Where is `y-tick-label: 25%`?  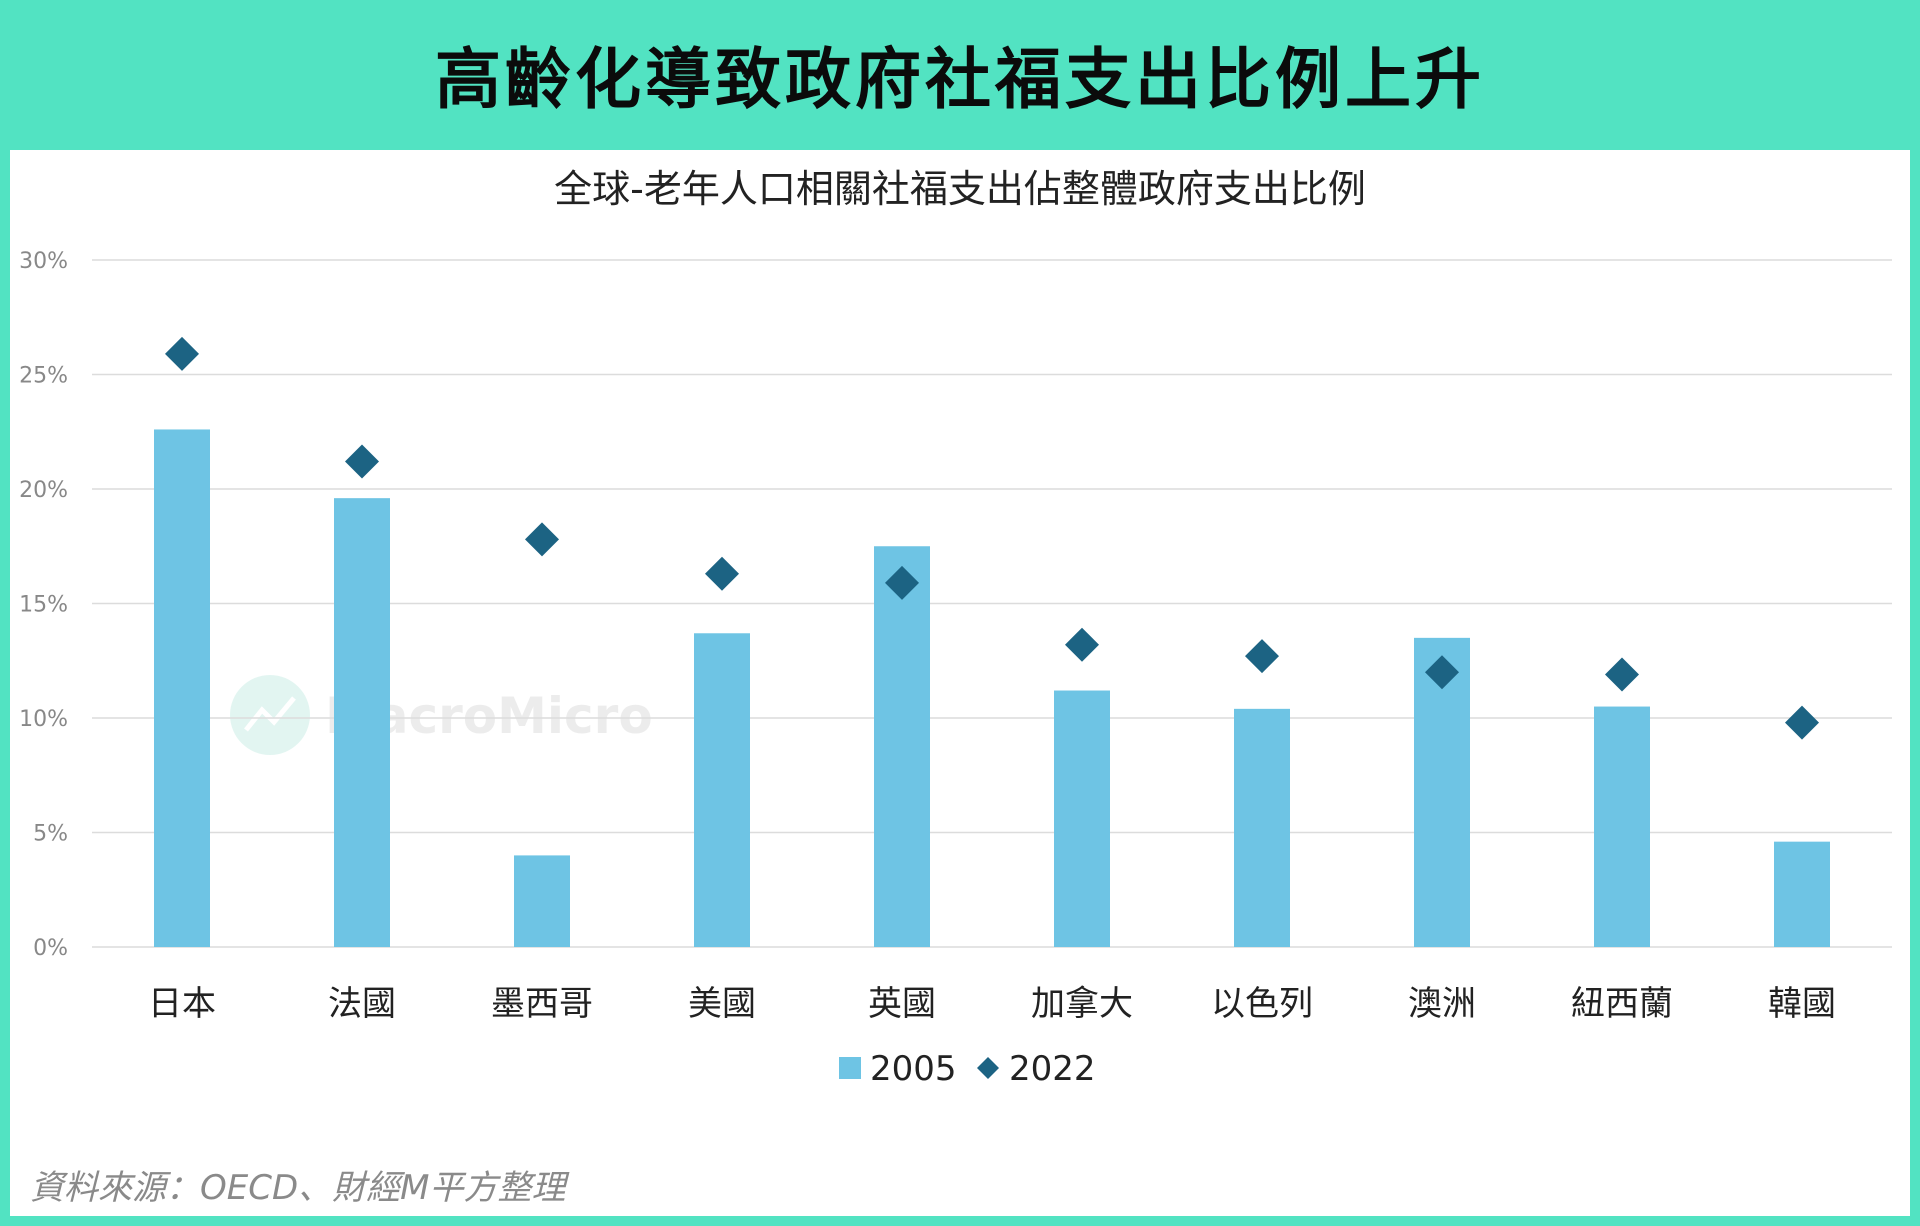 y-tick-label: 25% is located at coordinates (43, 376).